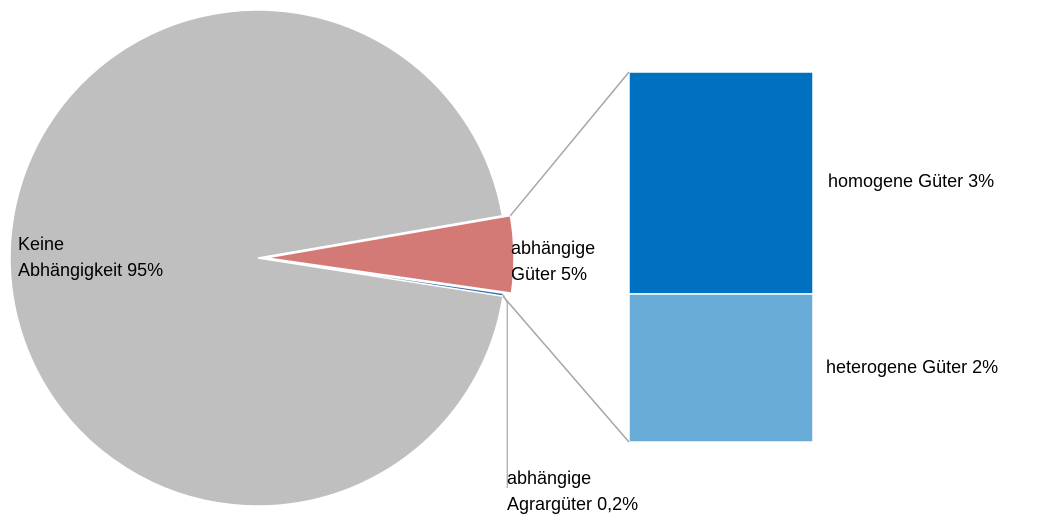  Describe the element at coordinates (897, 367) in the screenshot. I see `category-label: heterogene Güter` at that location.